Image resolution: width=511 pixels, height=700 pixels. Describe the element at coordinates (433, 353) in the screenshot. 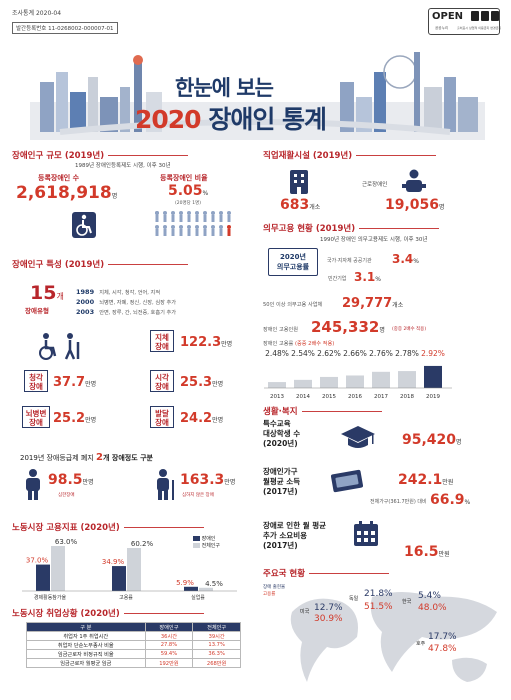

I see `rate-bar-label: 2.92%` at that location.